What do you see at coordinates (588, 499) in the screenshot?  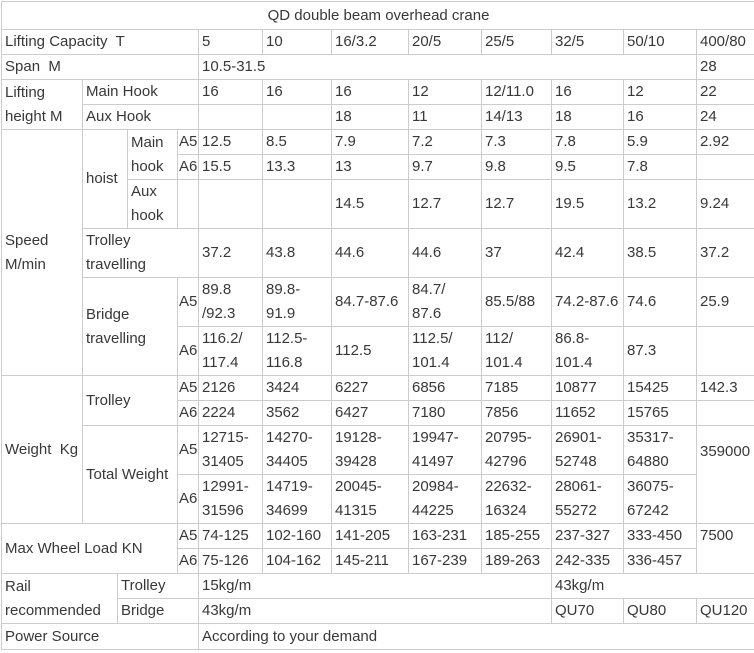 I see `total-weight-a6-5: 28061- 55272` at bounding box center [588, 499].